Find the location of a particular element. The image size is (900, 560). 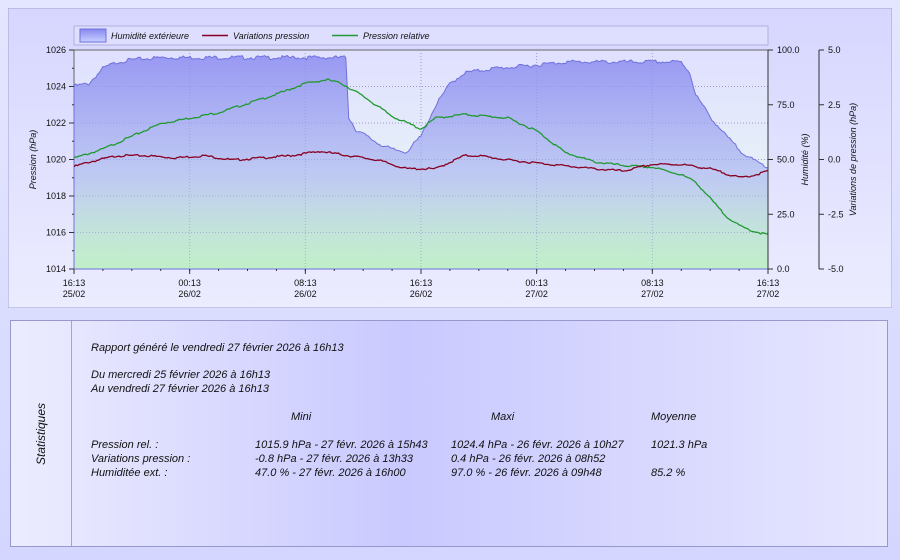

y-left-tick-label: 1018 is located at coordinates (56, 196).